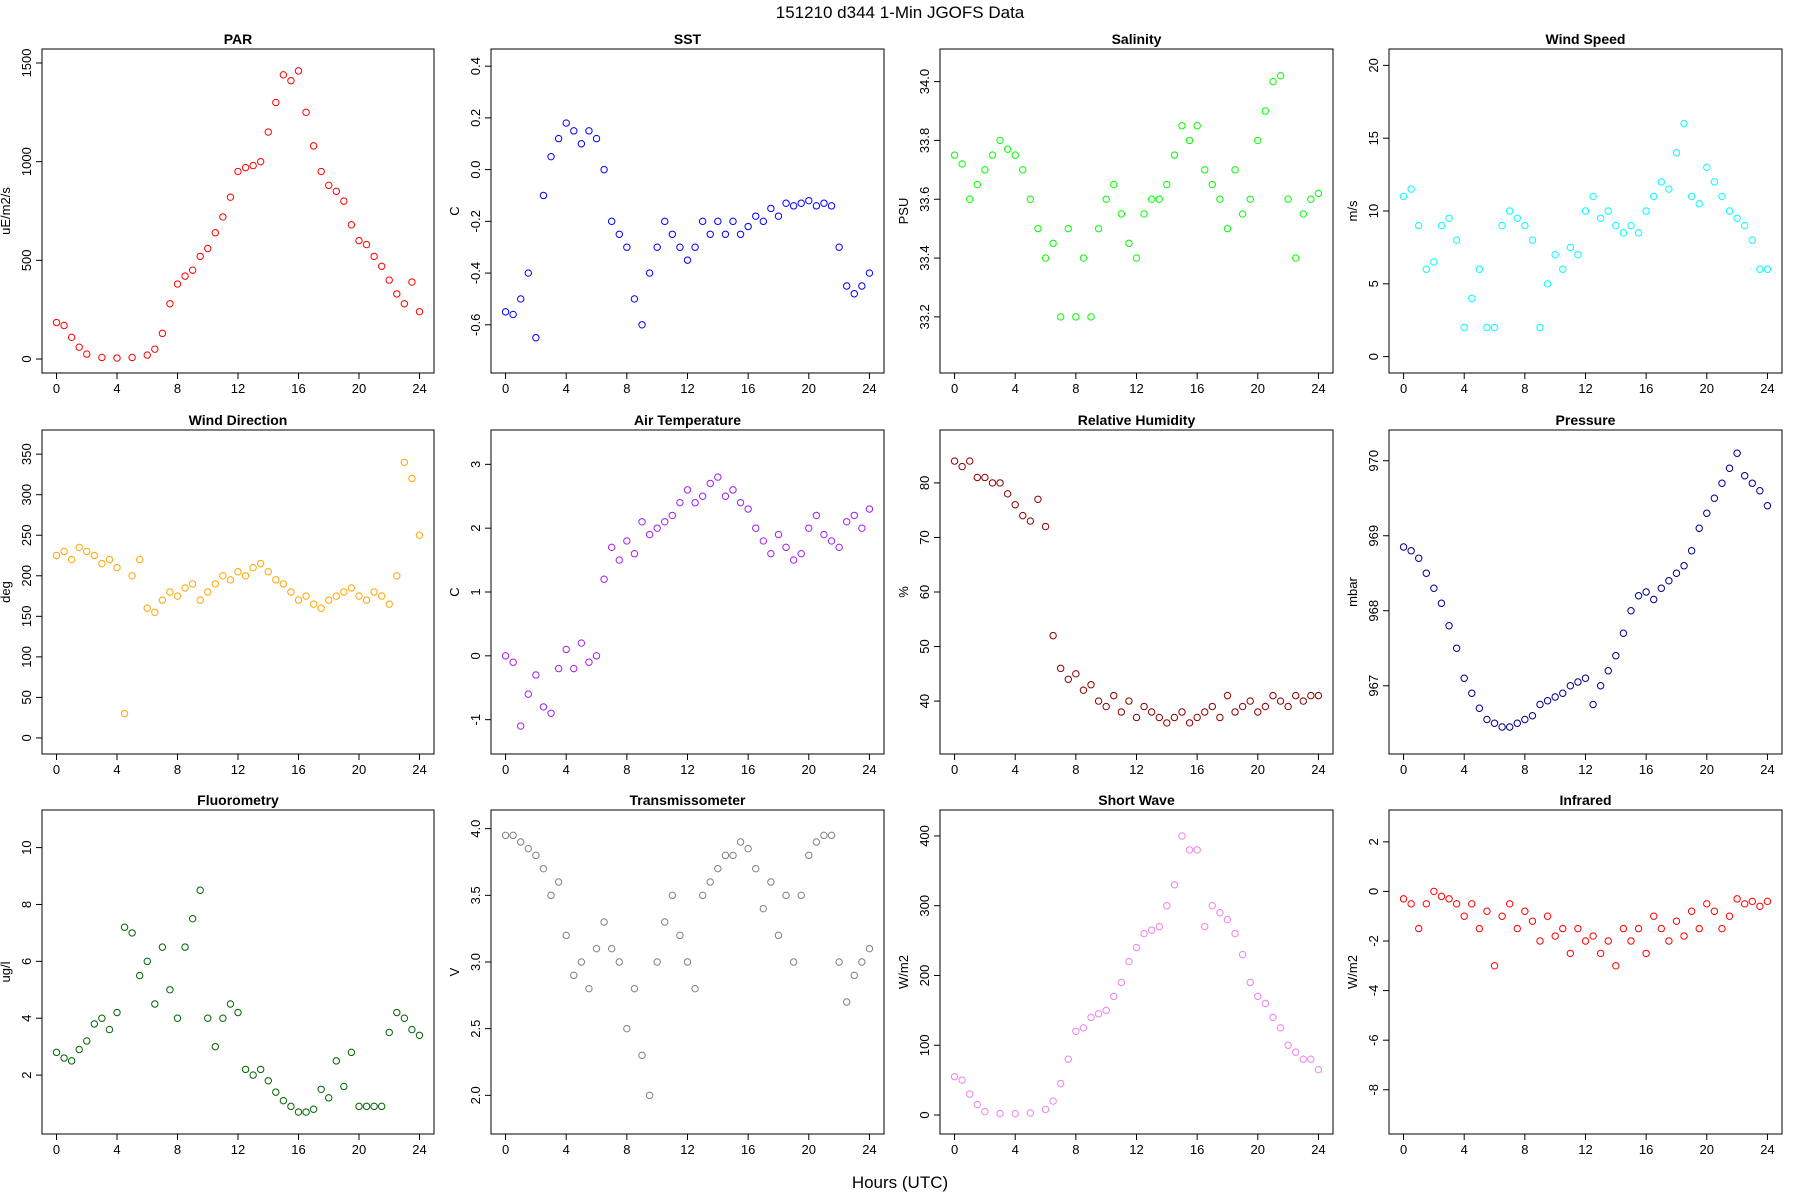 This screenshot has height=1200, width=1800. I want to click on data-series-wind-speed, so click(1585, 225).